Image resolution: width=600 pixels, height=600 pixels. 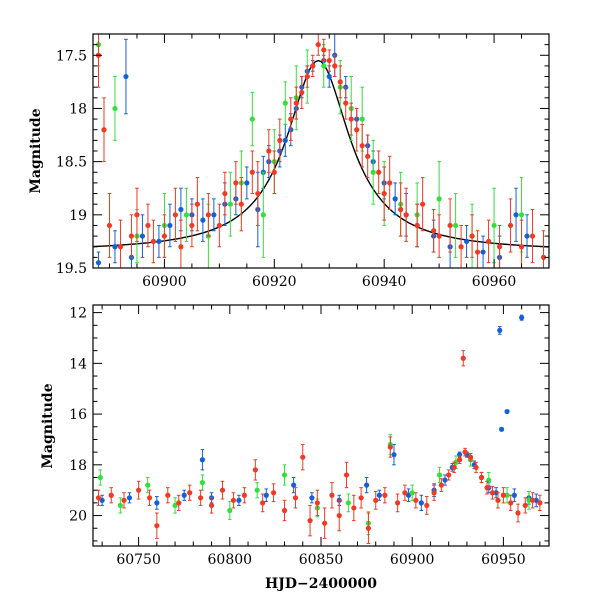 What do you see at coordinates (78, 109) in the screenshot?
I see `top-y-tick-label: 18` at bounding box center [78, 109].